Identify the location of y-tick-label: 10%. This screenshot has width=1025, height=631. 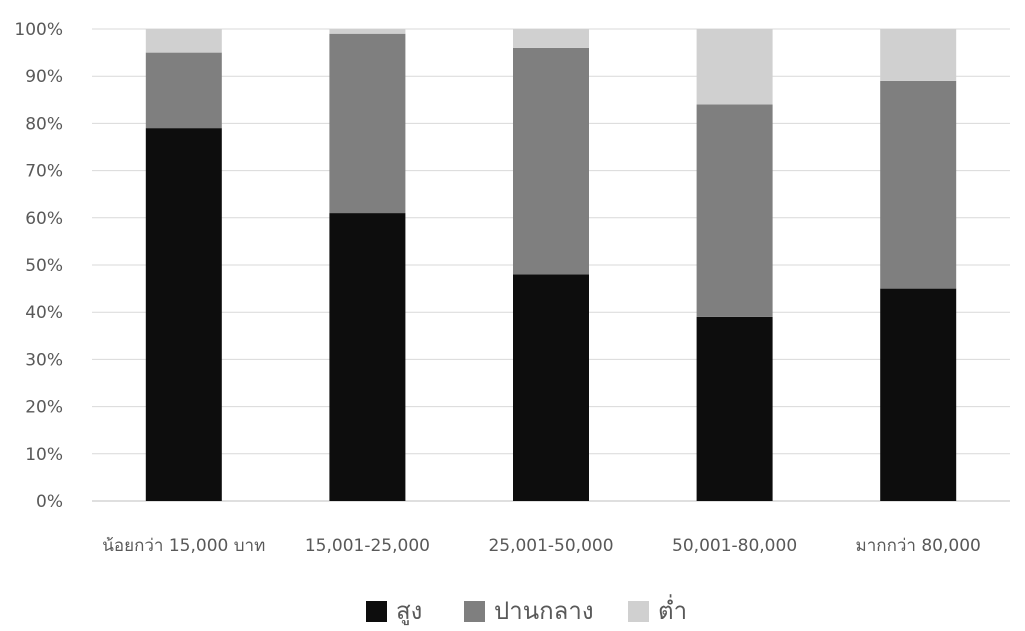
(44, 455).